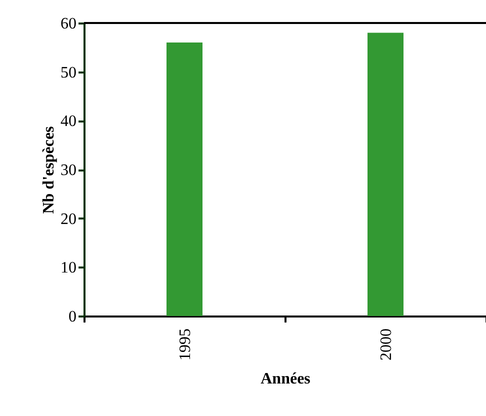 This screenshot has height=416, width=486. What do you see at coordinates (68, 268) in the screenshot?
I see `y-tick-label: 10` at bounding box center [68, 268].